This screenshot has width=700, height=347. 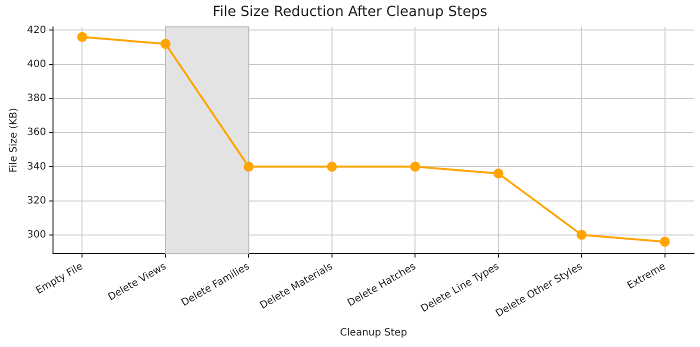 What do you see at coordinates (36, 132) in the screenshot?
I see `y-tick-label: 360` at bounding box center [36, 132].